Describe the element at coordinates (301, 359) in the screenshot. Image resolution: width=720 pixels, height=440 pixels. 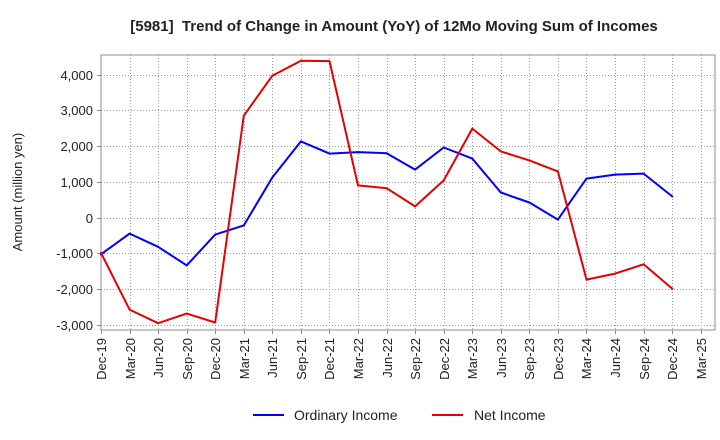
I see `x-tick-label: Sep-21` at that location.